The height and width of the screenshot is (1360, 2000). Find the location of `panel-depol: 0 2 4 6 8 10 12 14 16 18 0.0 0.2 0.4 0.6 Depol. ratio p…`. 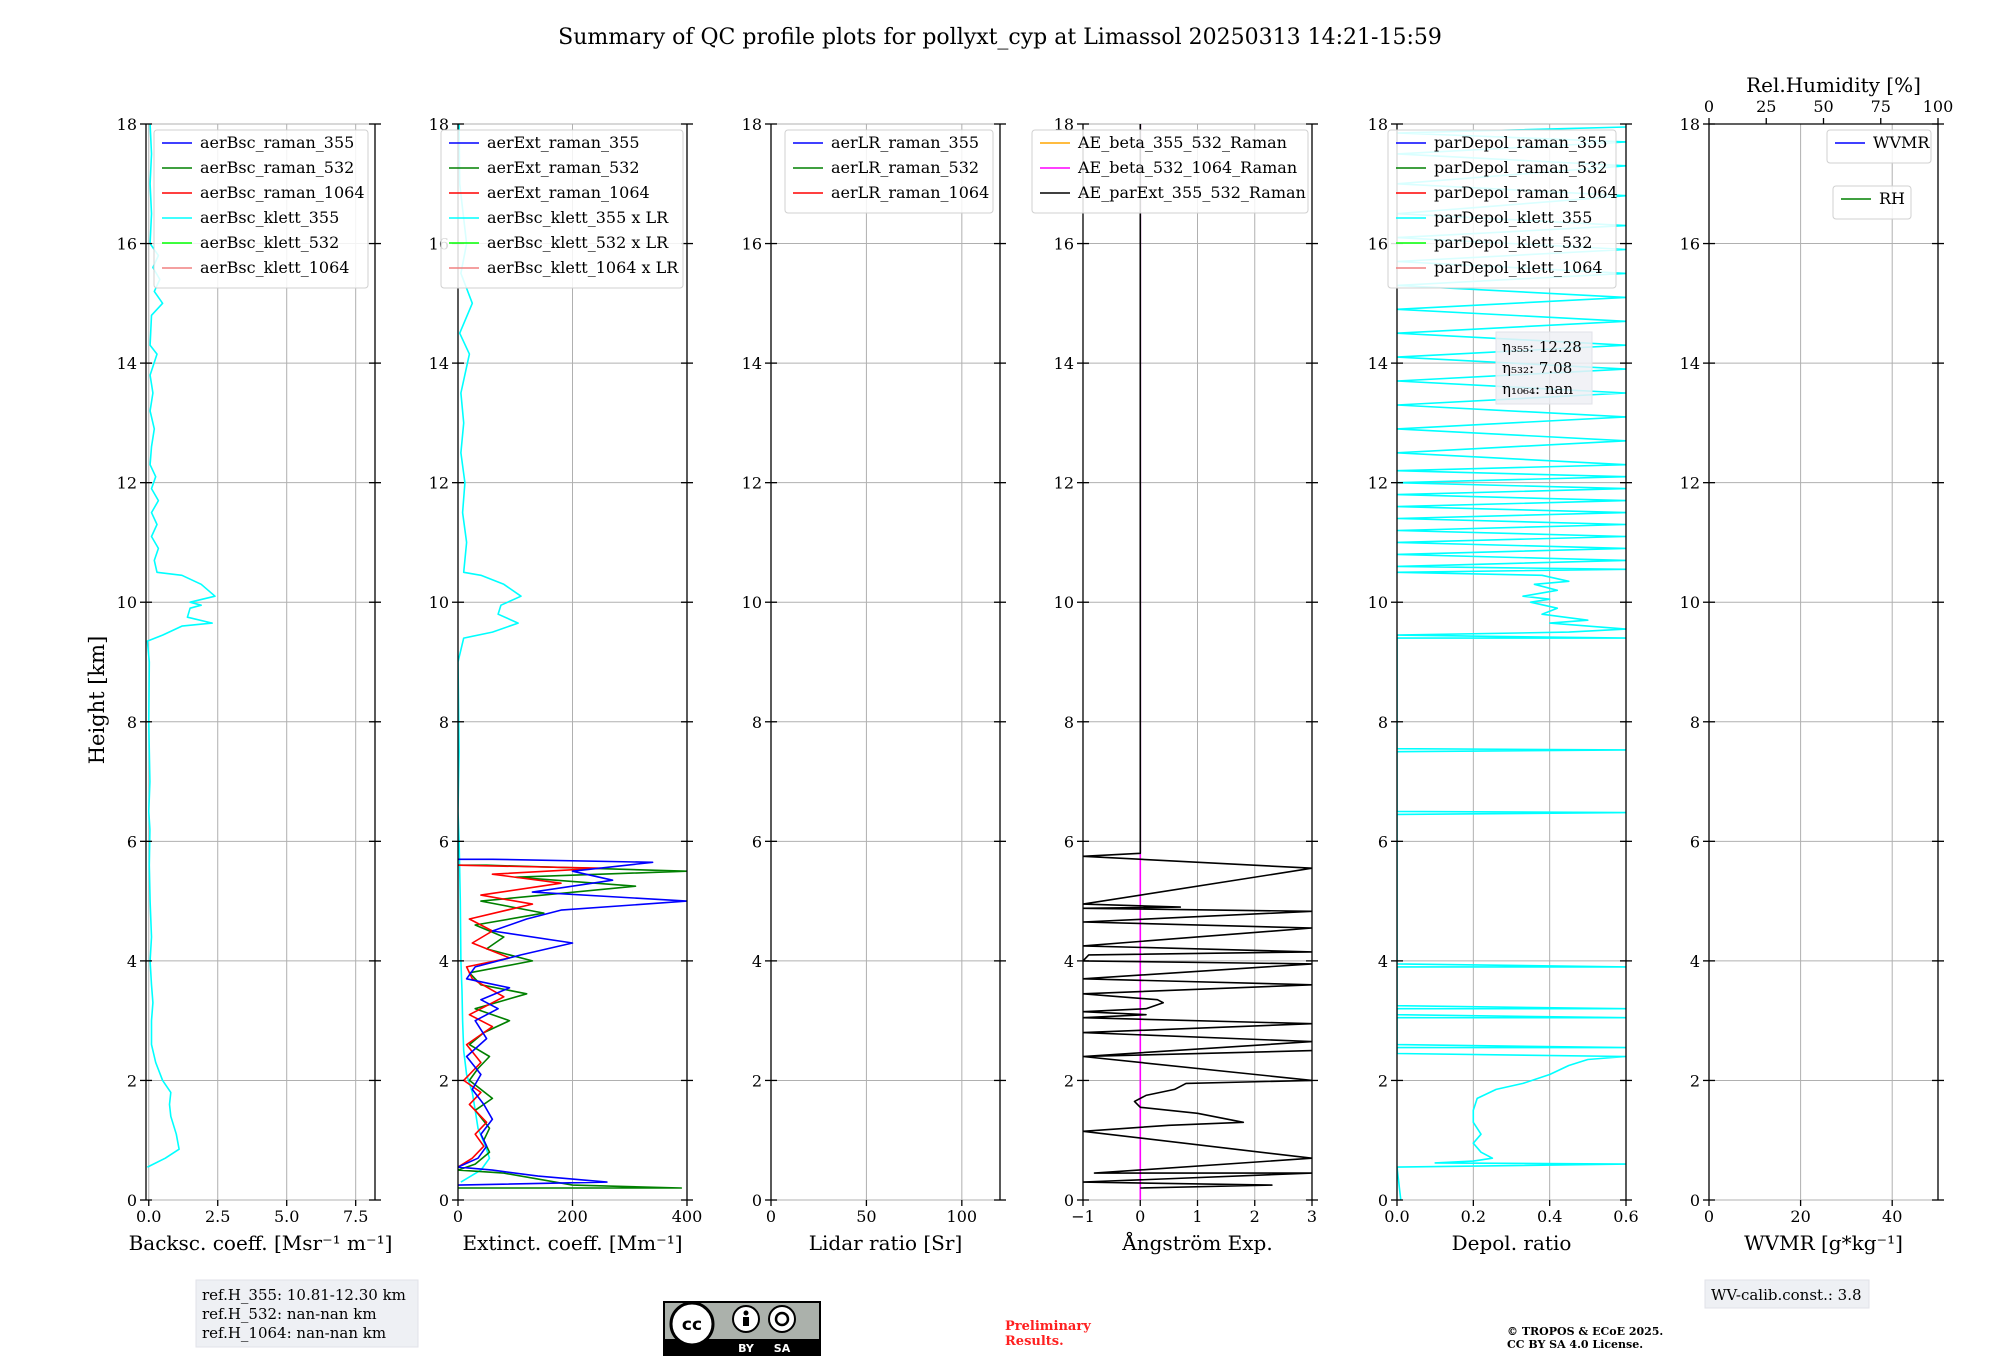

panel-depol: 0 2 4 6 8 10 12 14 16 18 0.0 0.2 0.4 0.6 Depol. ratio p… is located at coordinates (1503, 685).